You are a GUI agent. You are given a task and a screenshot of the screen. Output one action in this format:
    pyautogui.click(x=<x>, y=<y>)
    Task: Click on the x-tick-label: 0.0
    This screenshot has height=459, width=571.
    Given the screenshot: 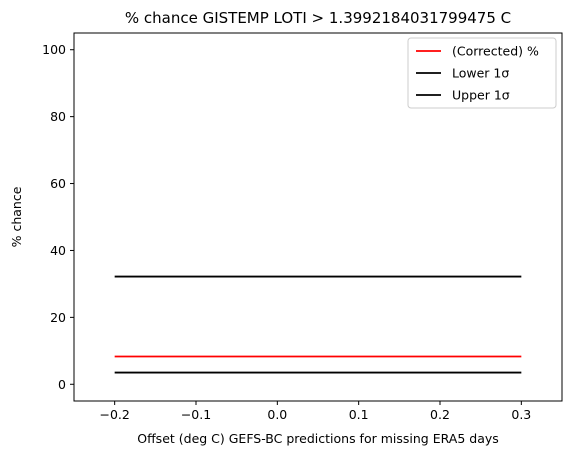 What is the action you would take?
    pyautogui.click(x=277, y=414)
    